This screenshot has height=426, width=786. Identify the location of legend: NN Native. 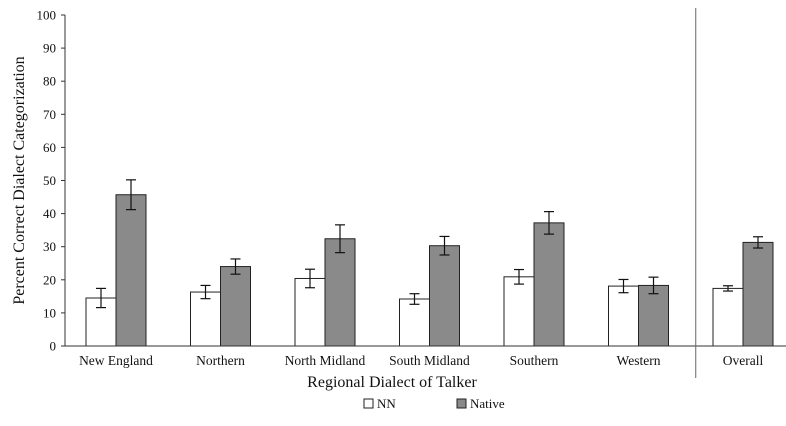
(434, 403).